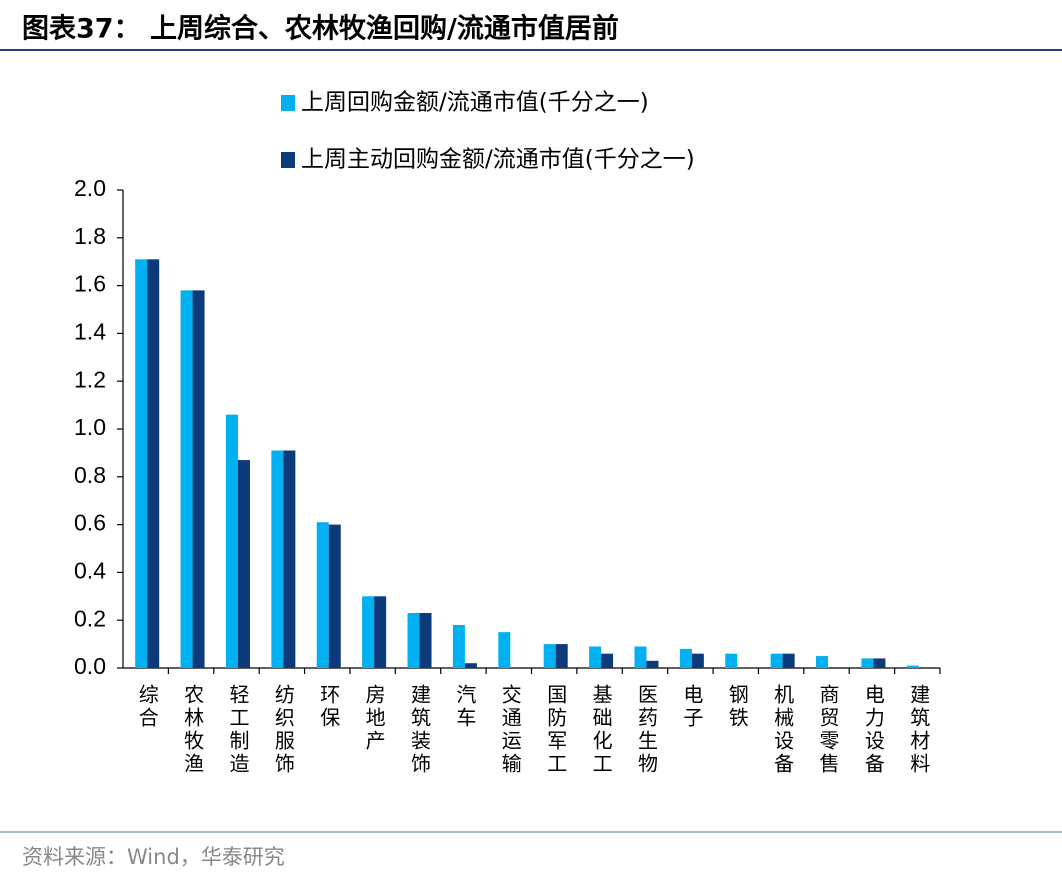 The width and height of the screenshot is (1062, 886). I want to click on x-tick-label: 房地产, so click(374, 718).